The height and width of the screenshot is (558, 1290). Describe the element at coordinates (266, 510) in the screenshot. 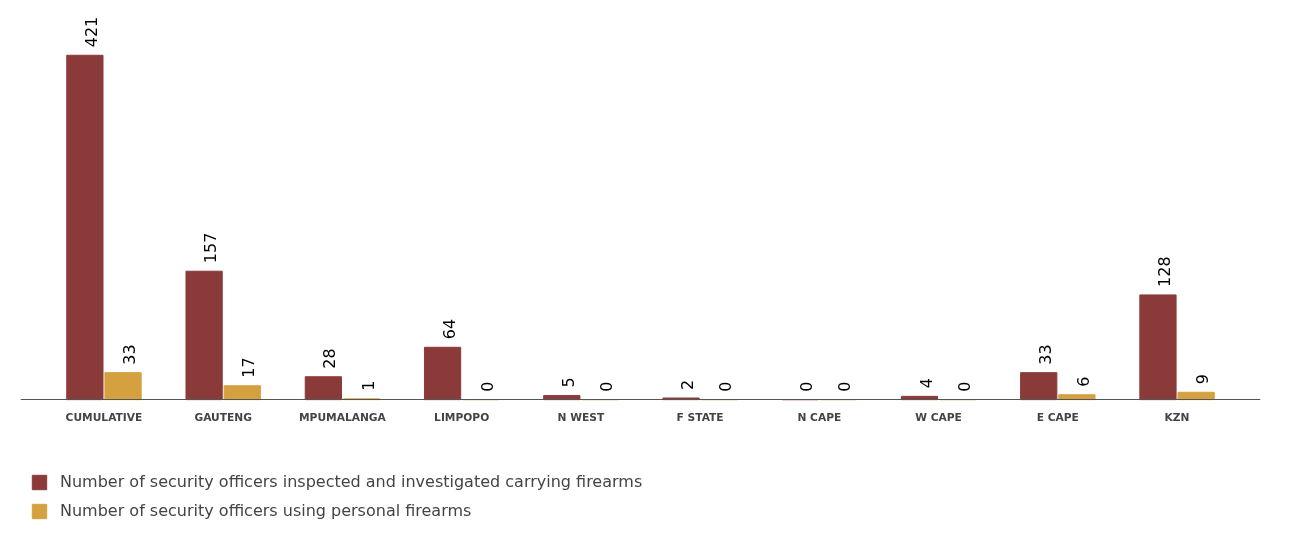

I see `legend-label: Number of security officers using personal firearms` at that location.